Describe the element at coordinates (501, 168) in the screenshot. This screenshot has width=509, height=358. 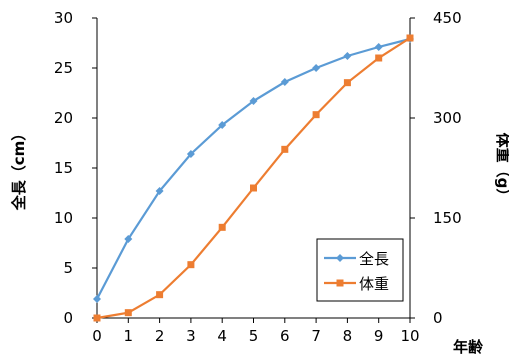
I see `right-axis-title: 体重（g）` at that location.